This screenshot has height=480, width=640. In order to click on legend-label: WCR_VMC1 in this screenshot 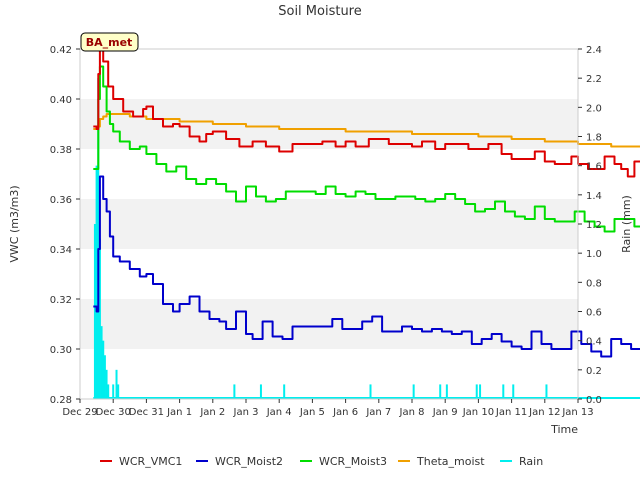, I will do `click(150, 461)`.